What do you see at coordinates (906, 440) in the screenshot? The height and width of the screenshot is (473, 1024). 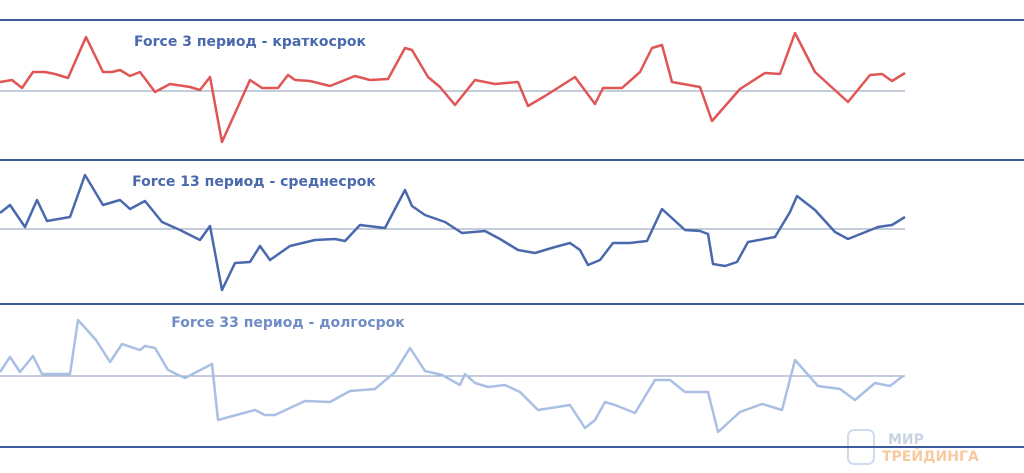 I see `watermark-text: МИР` at bounding box center [906, 440].